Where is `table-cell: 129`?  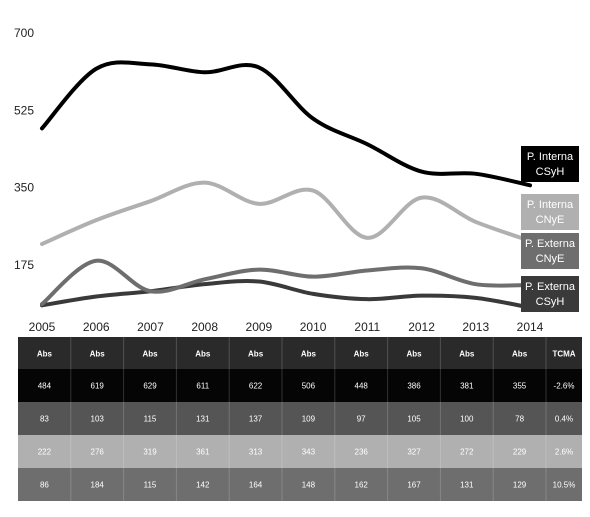
table-cell: 129 is located at coordinates (520, 485).